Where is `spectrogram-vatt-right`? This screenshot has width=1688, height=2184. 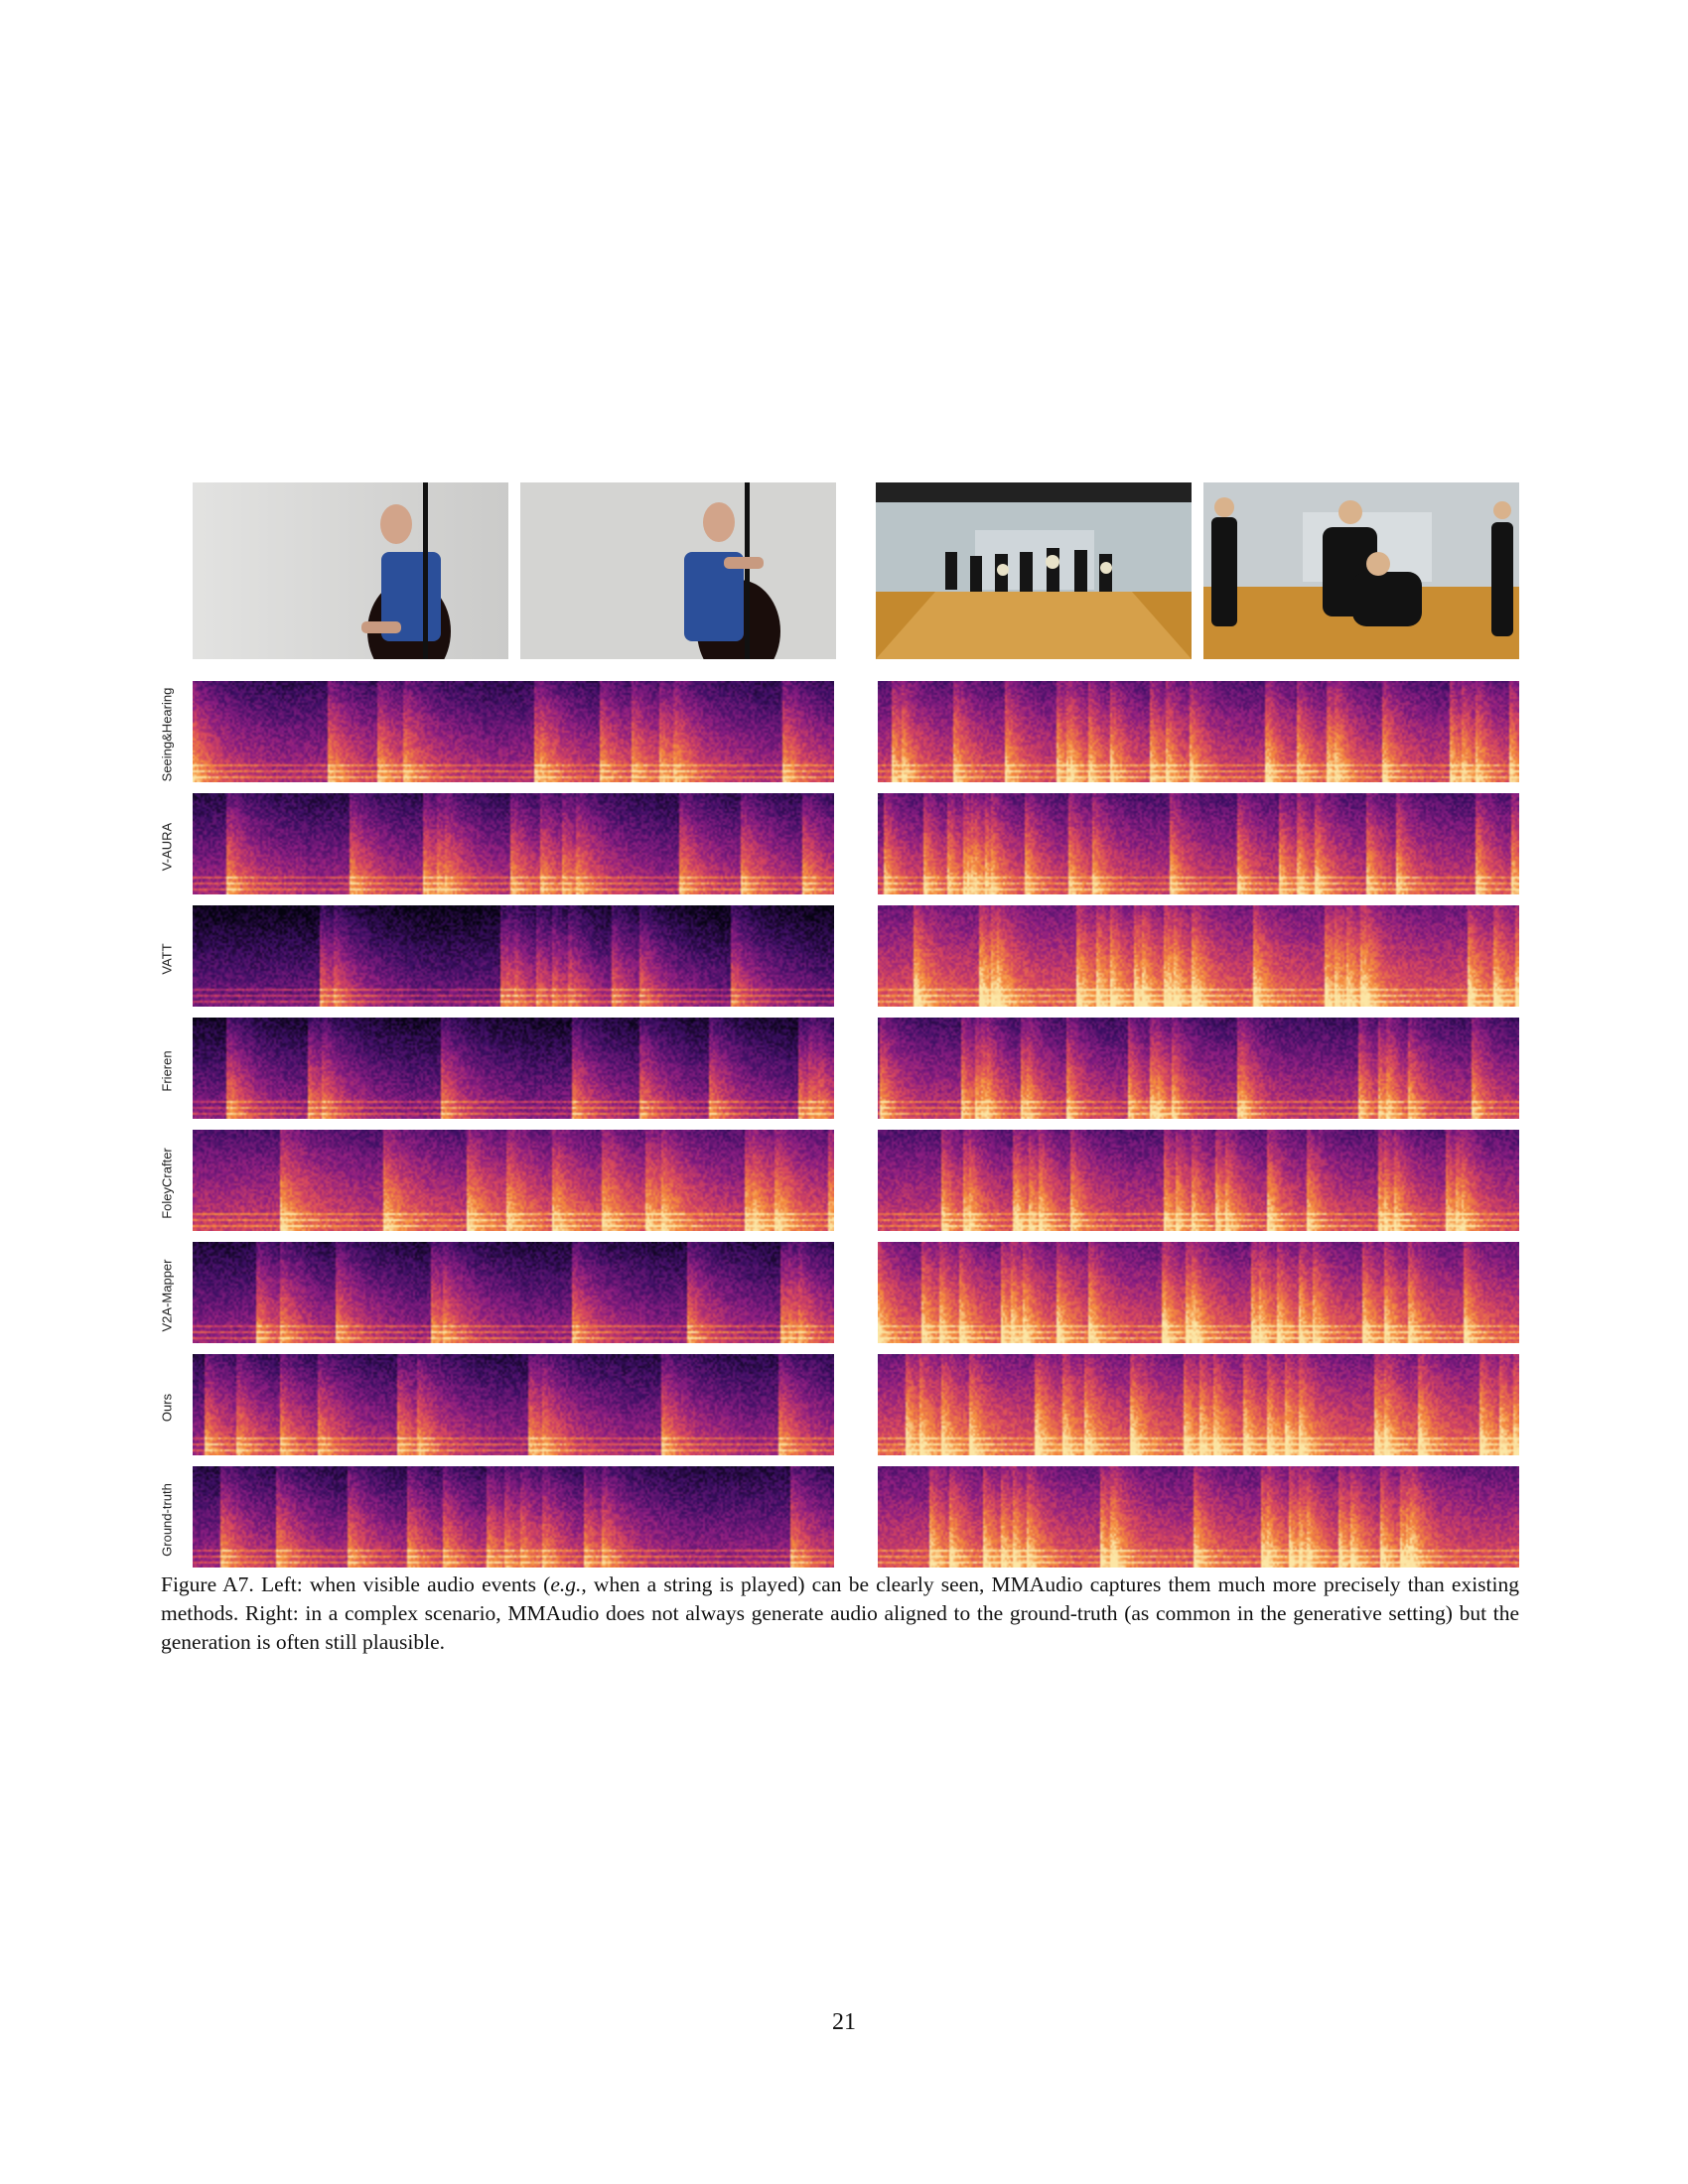
spectrogram-vatt-right is located at coordinates (1198, 956).